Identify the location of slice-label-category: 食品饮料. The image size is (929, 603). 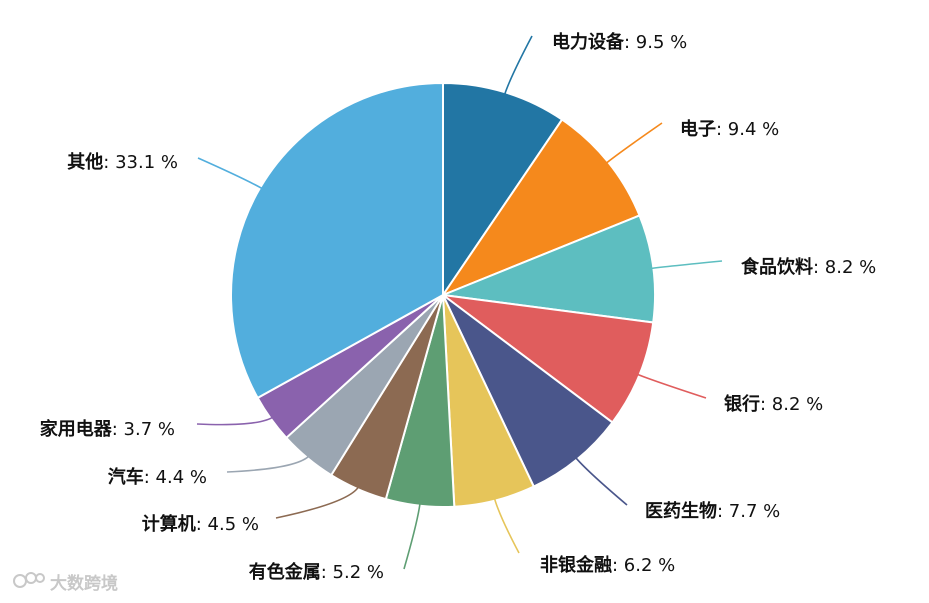
(776, 267).